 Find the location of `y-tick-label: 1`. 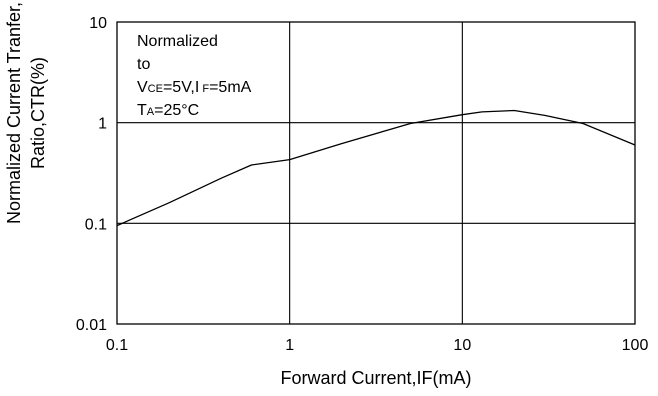

y-tick-label: 1 is located at coordinates (102, 124).